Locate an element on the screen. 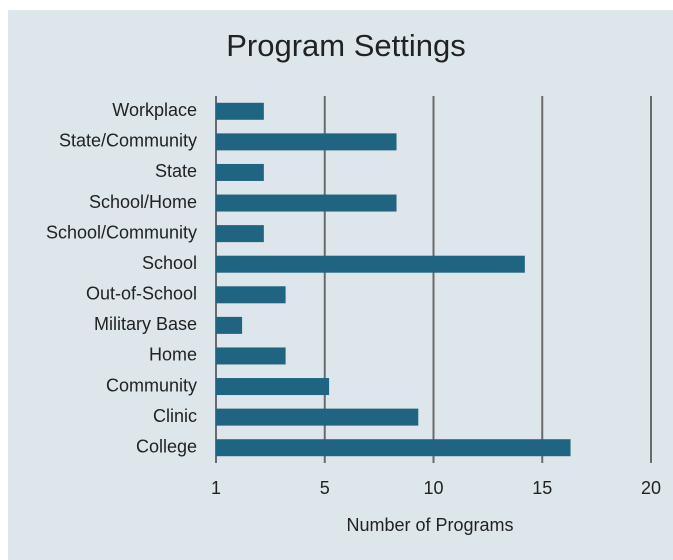 The image size is (673, 560). x-tick-label: 5 is located at coordinates (325, 488).